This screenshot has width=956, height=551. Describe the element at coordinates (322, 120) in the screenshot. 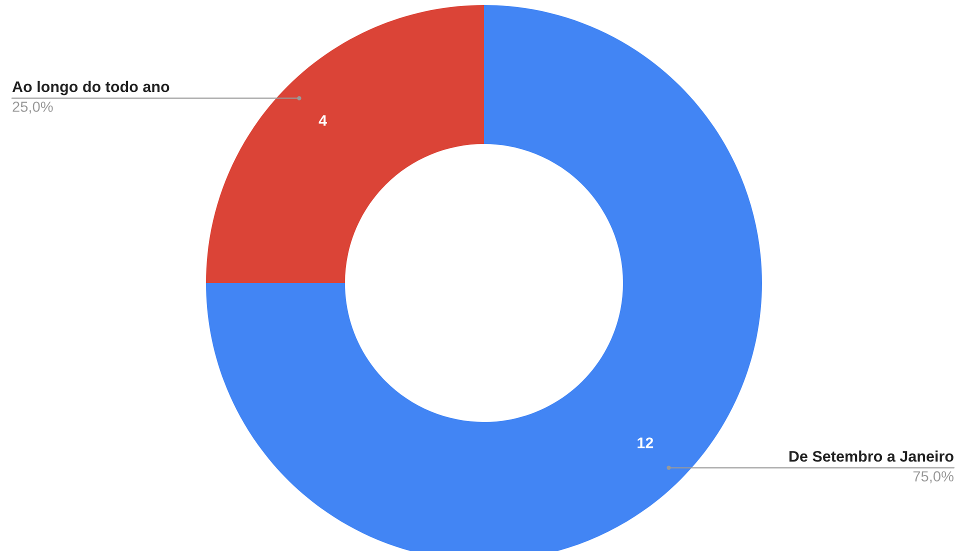

I see `data-label: 4` at that location.